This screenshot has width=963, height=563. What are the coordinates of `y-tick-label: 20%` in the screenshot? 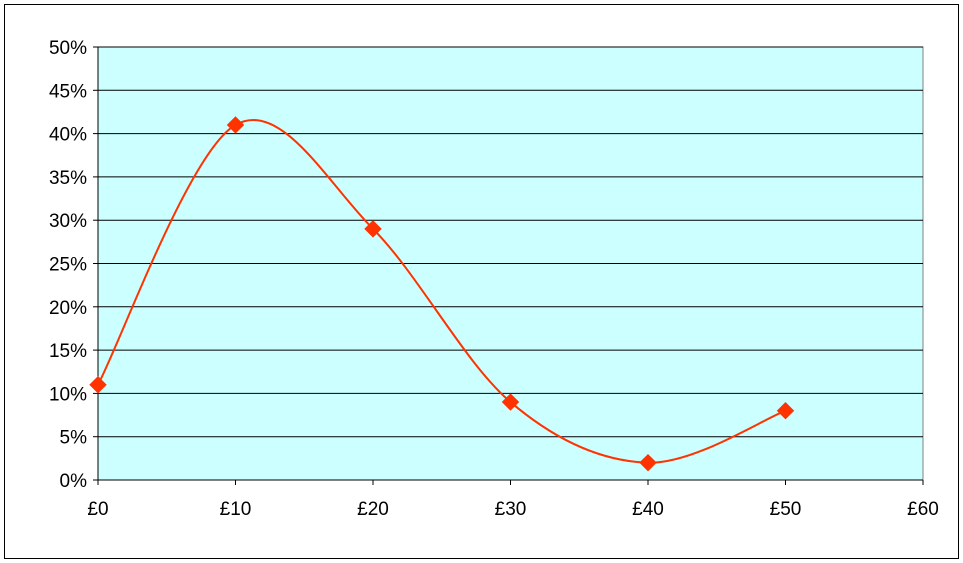 It's located at (68, 308).